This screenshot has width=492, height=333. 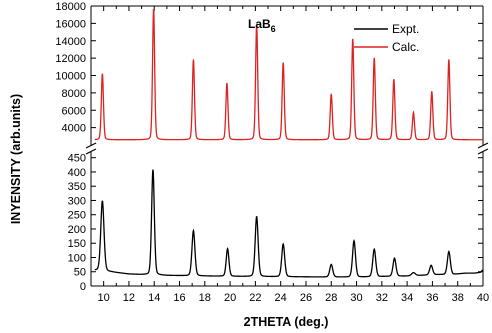 What do you see at coordinates (205, 298) in the screenshot?
I see `x-tick-label: 18` at bounding box center [205, 298].